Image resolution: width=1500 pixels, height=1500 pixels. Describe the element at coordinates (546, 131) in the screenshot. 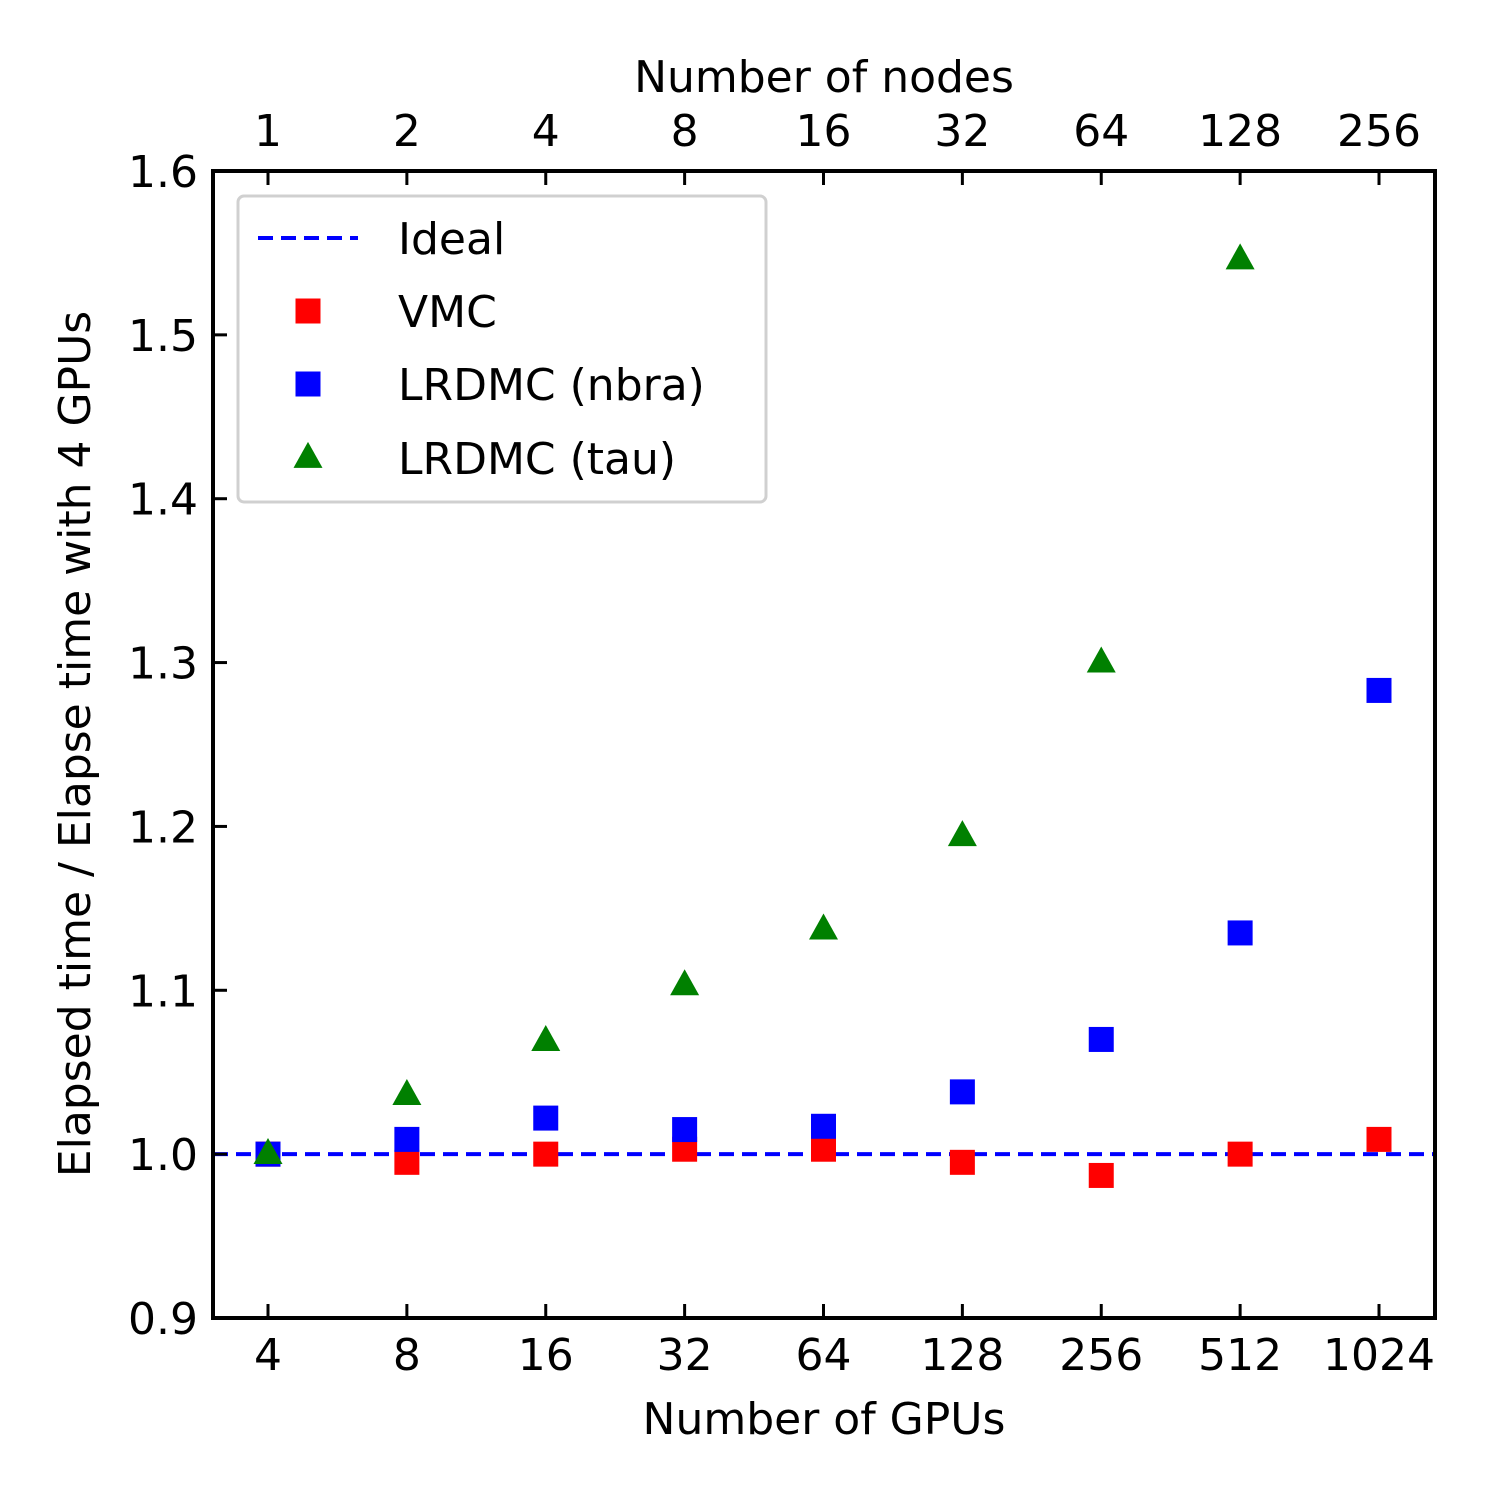

I see `top-x-tick-label: 4` at that location.